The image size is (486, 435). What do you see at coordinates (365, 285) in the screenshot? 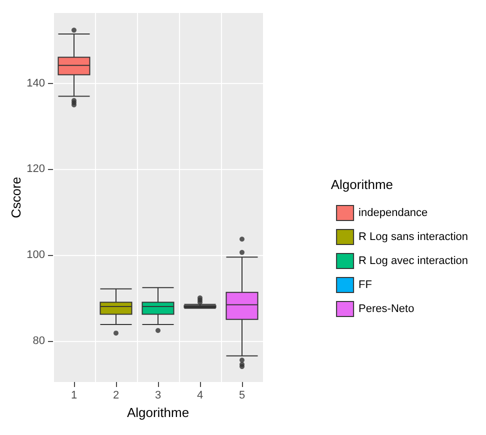
I see `legend-label: FF` at bounding box center [365, 285].